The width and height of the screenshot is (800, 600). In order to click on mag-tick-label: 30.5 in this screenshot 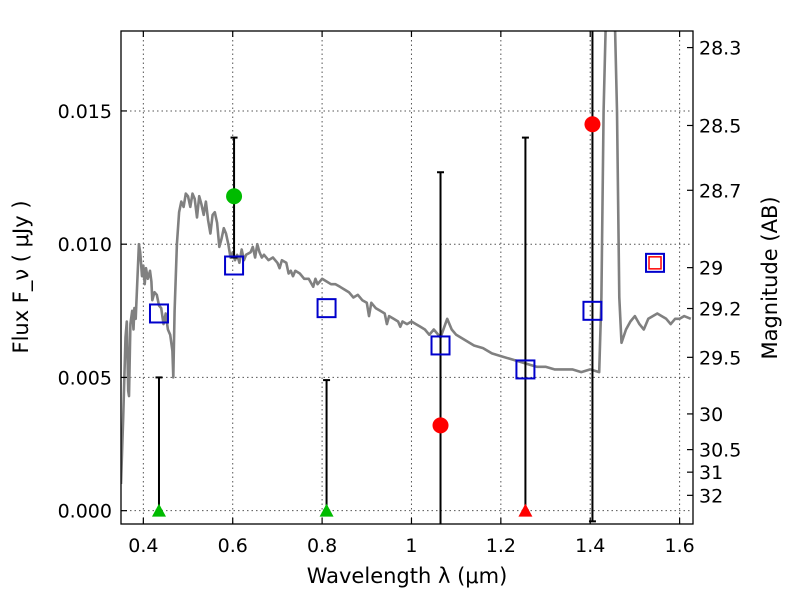, I will do `click(720, 451)`.